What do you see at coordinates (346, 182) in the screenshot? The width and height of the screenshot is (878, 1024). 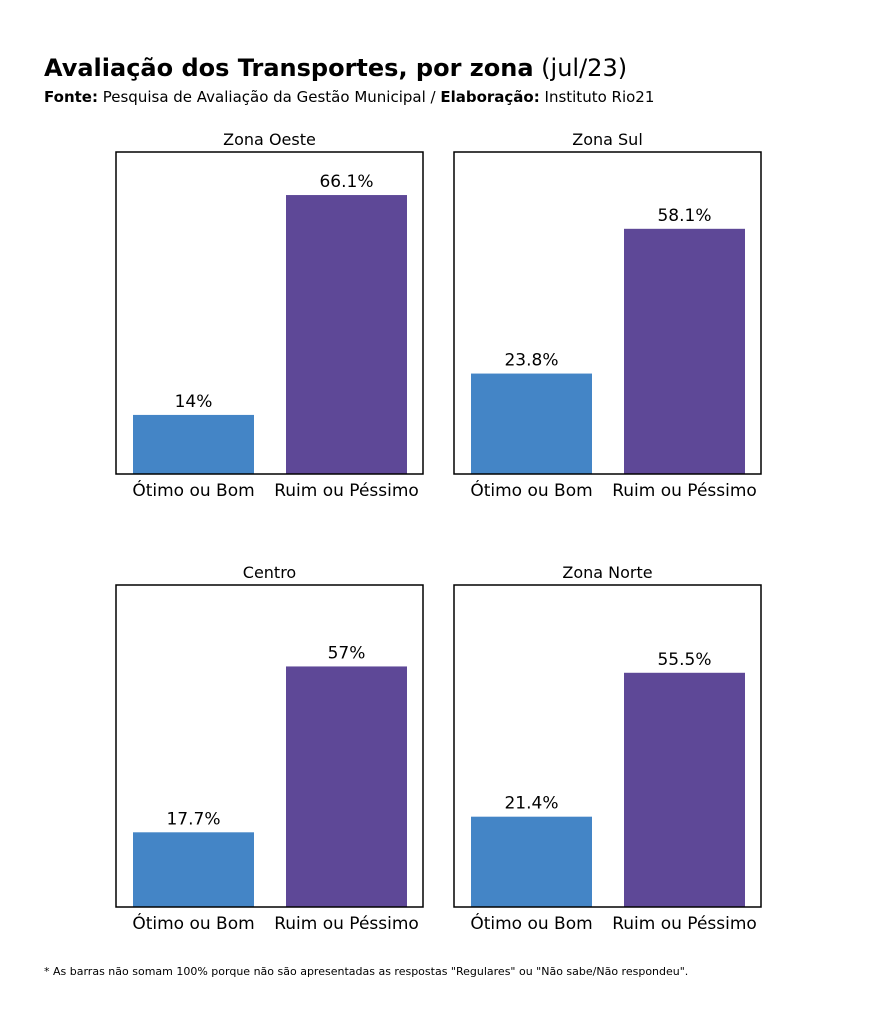 I see `data-label-zona-oeste-1: 66.1%` at bounding box center [346, 182].